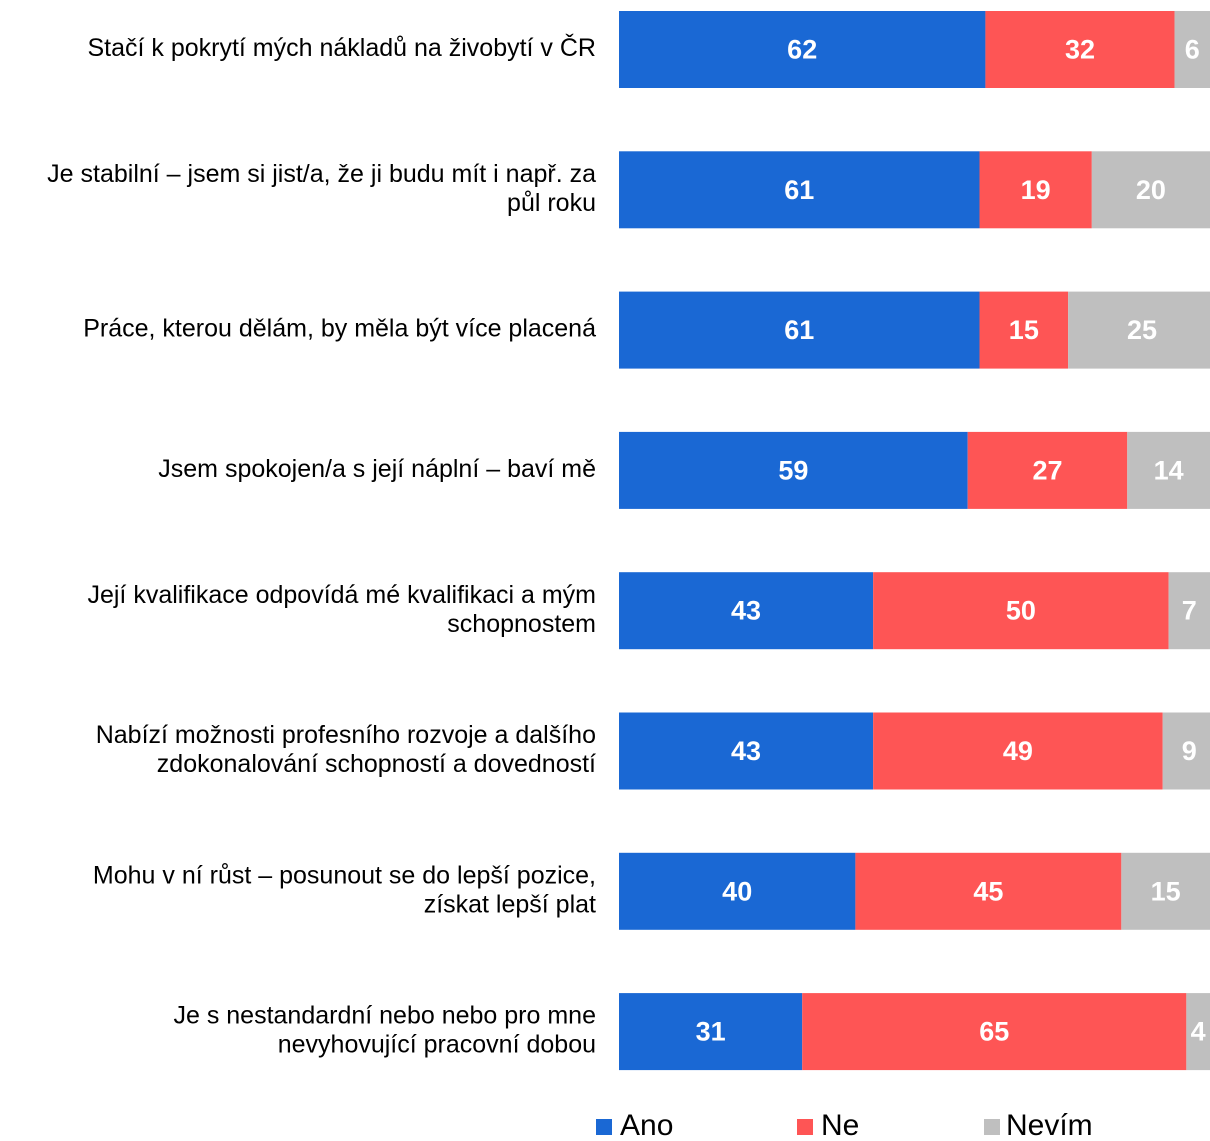 This screenshot has height=1141, width=1210. I want to click on category-label-line: Je s nestandardní nebo nebo pro mne, so click(384, 1016).